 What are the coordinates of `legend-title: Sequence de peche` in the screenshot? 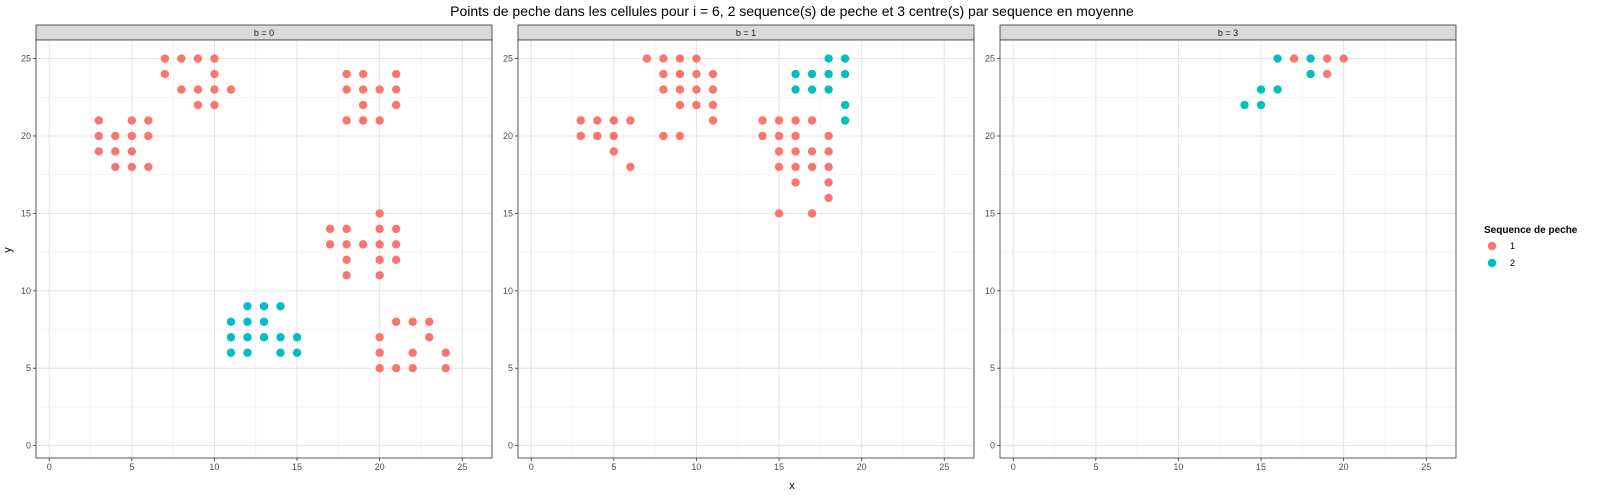 It's located at (1531, 230).